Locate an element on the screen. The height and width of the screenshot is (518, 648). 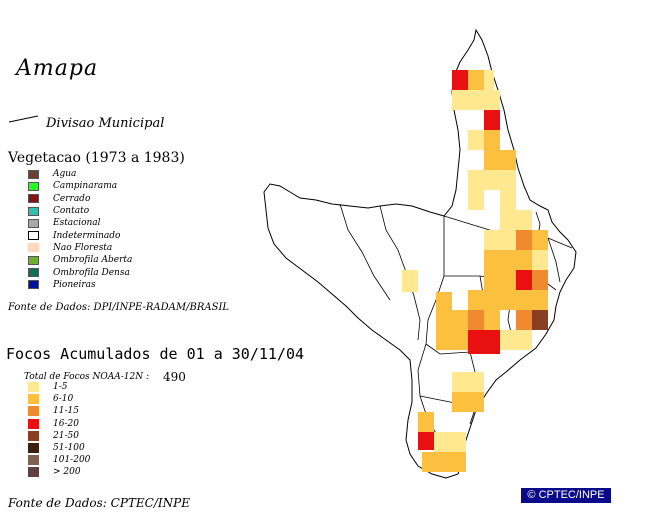
vegetation-title: Vegetacao (1973 a 1983) is located at coordinates (96, 158).